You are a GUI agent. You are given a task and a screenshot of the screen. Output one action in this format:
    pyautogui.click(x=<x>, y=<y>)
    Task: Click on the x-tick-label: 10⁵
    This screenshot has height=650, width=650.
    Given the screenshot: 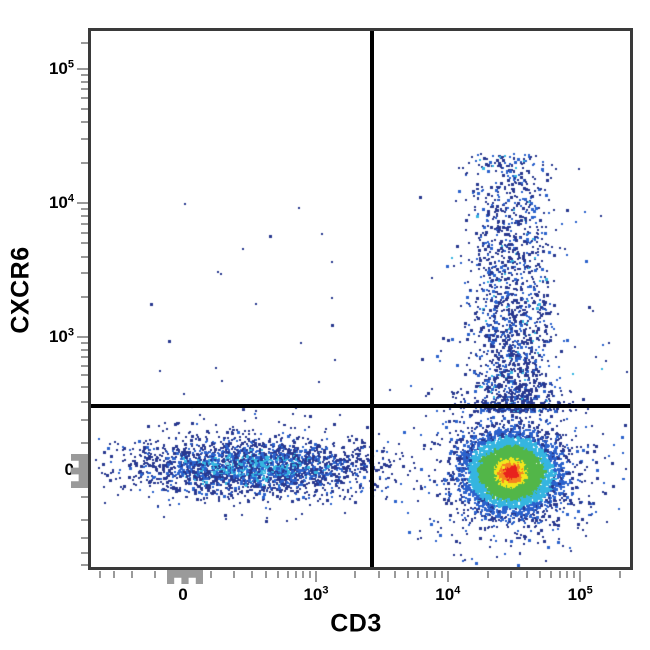 What is the action you would take?
    pyautogui.click(x=580, y=594)
    